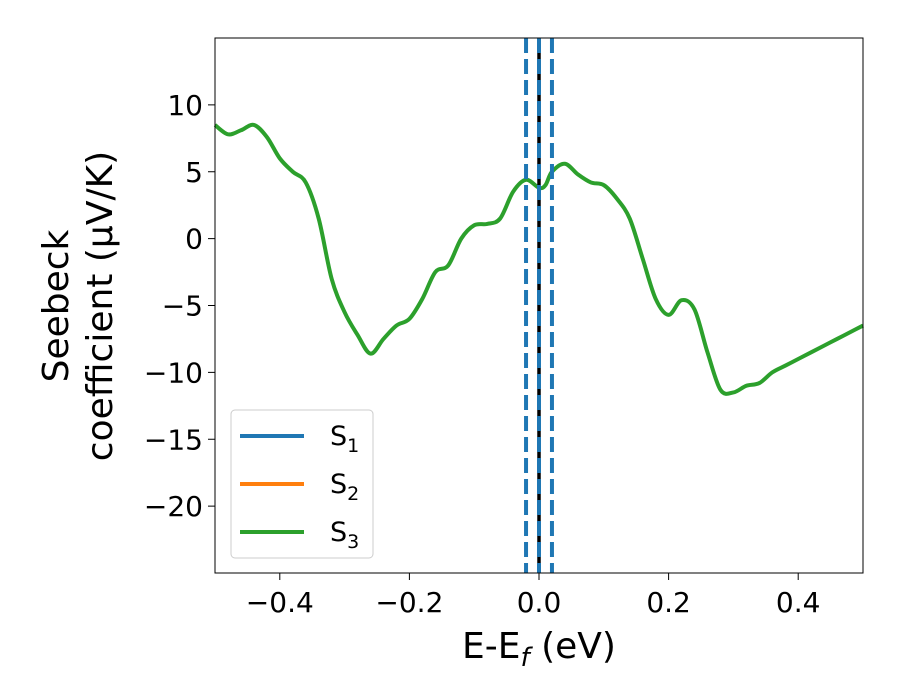 This screenshot has height=700, width=900. Describe the element at coordinates (173, 439) in the screenshot. I see `y-tick-label: −15` at that location.